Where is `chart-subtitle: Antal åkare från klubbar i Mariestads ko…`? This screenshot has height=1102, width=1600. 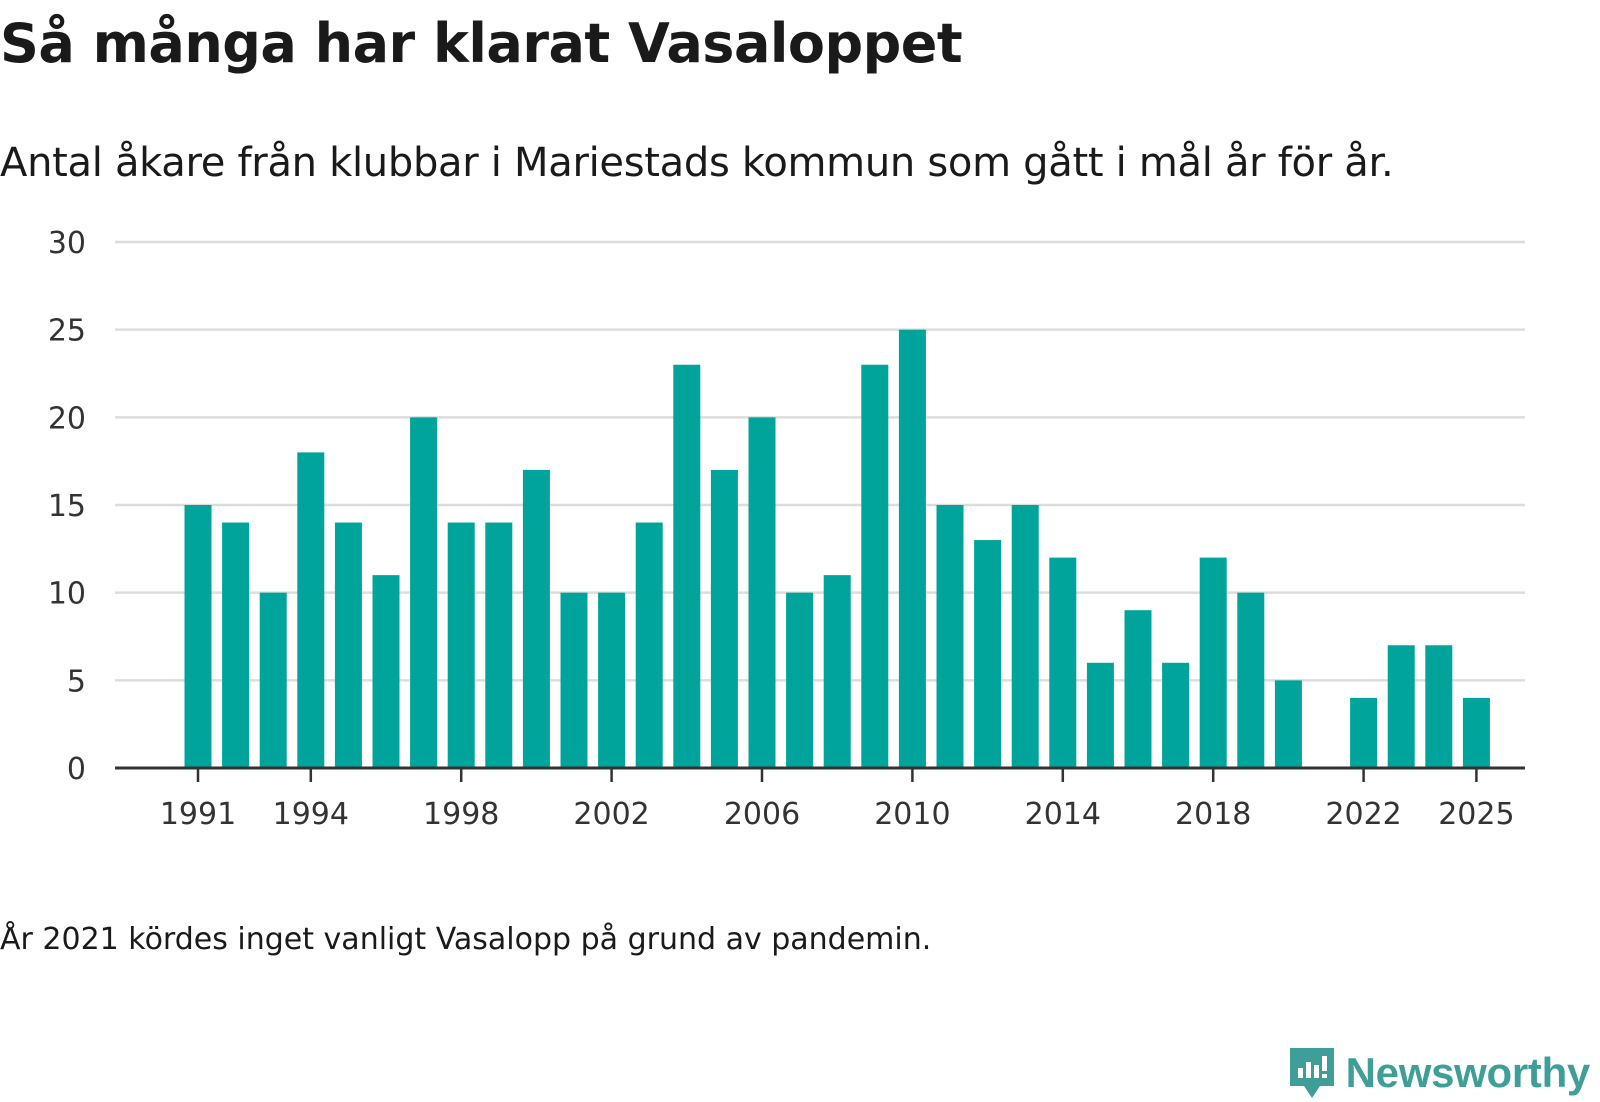
chart-subtitle: Antal åkare från klubbar i Mariestads ko… is located at coordinates (697, 163).